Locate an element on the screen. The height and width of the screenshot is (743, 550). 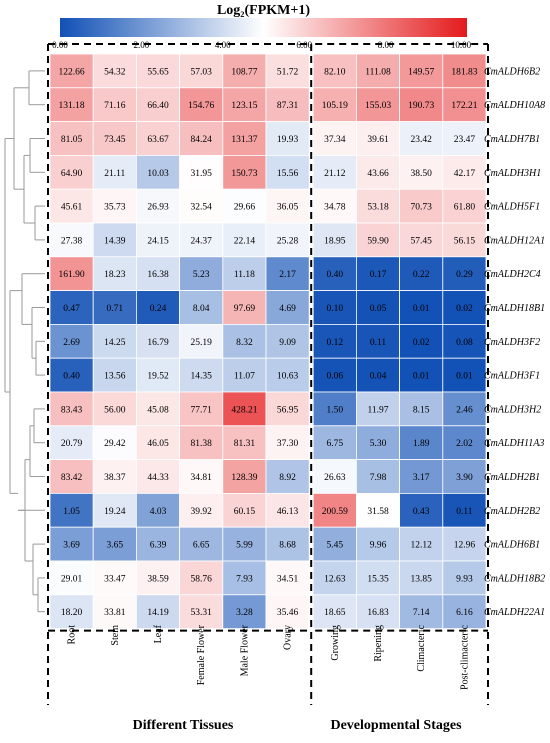
cell-value-label: 0.05 is located at coordinates (378, 309).